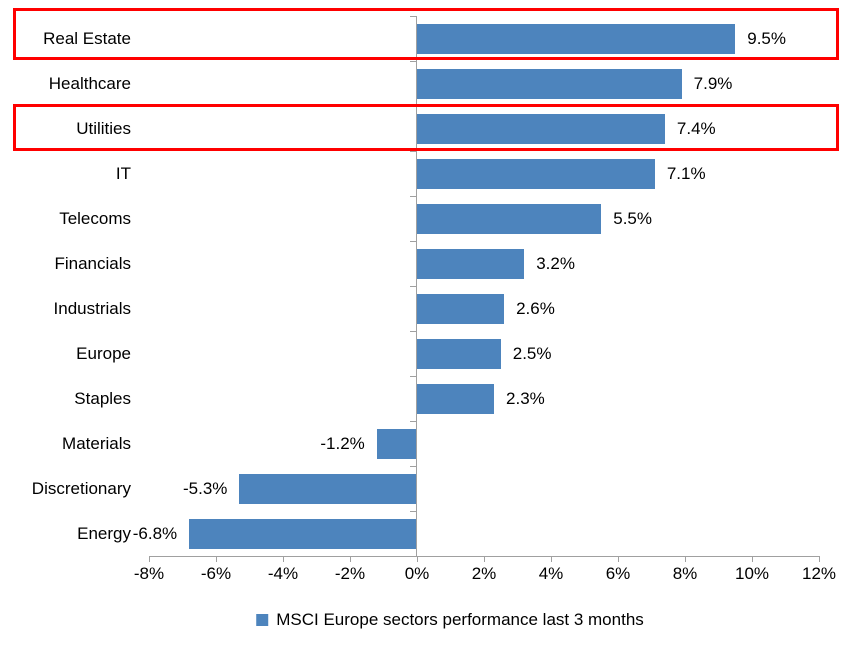  Describe the element at coordinates (766, 38) in the screenshot. I see `value-label: 9.5%` at that location.